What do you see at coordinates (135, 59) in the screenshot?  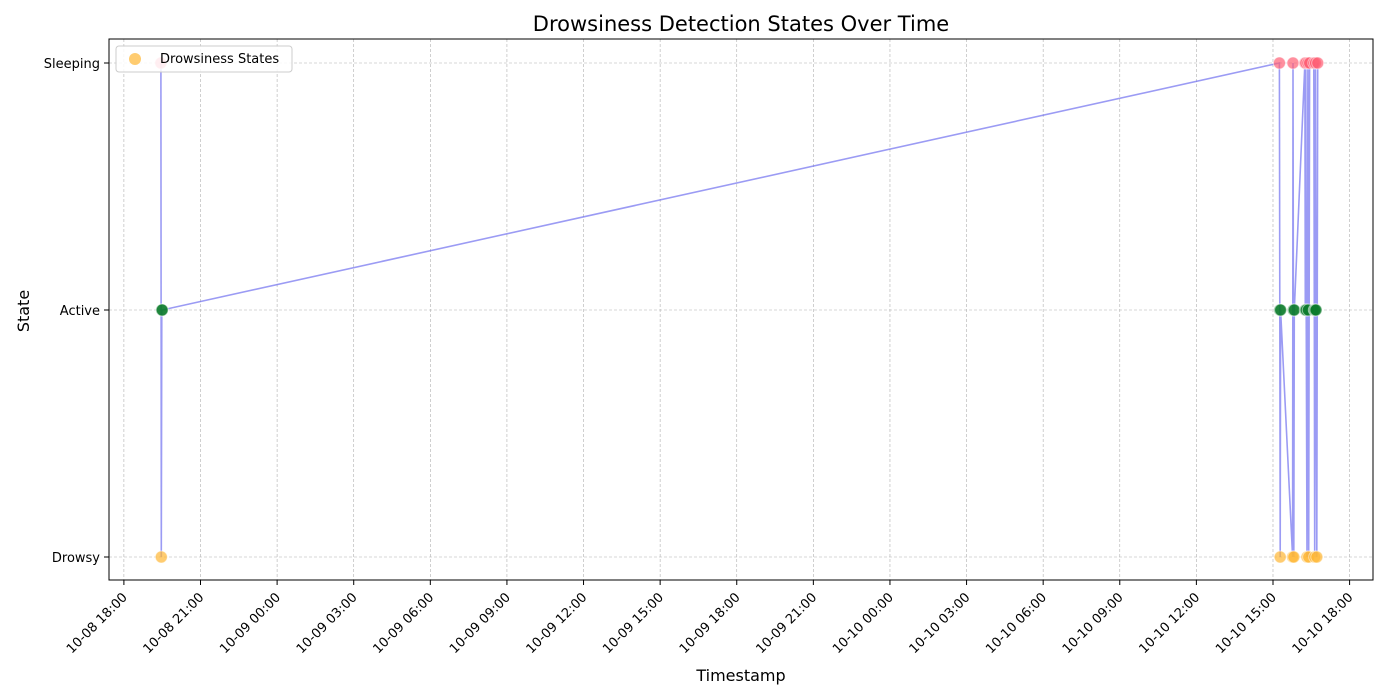 I see `legend-marker` at bounding box center [135, 59].